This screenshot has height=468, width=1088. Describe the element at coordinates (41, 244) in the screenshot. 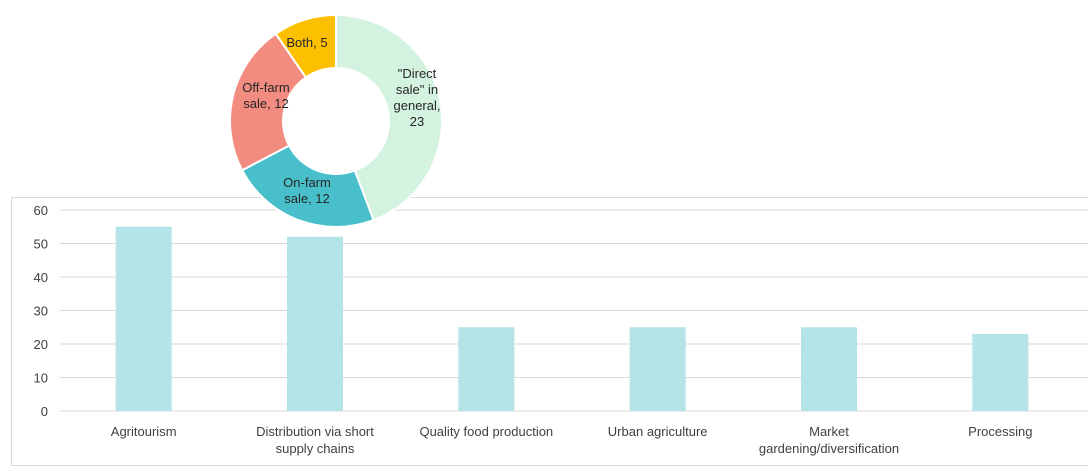

I see `y-tick-label: 50` at that location.